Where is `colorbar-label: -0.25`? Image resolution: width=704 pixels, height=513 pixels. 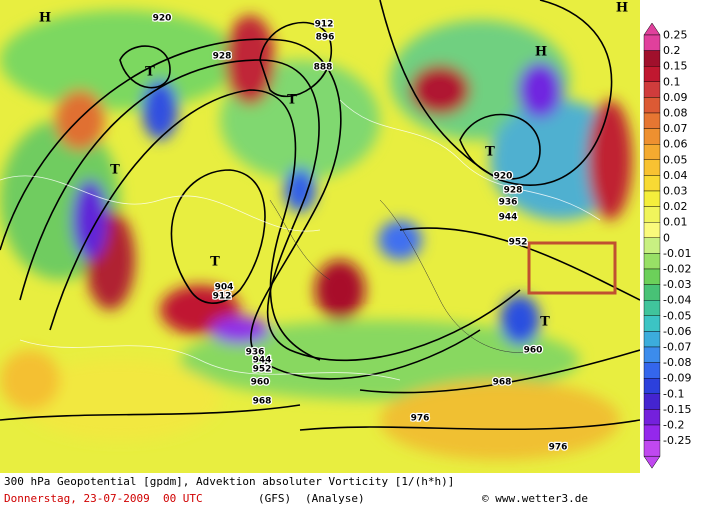 colorbar-label: -0.25 is located at coordinates (677, 440).